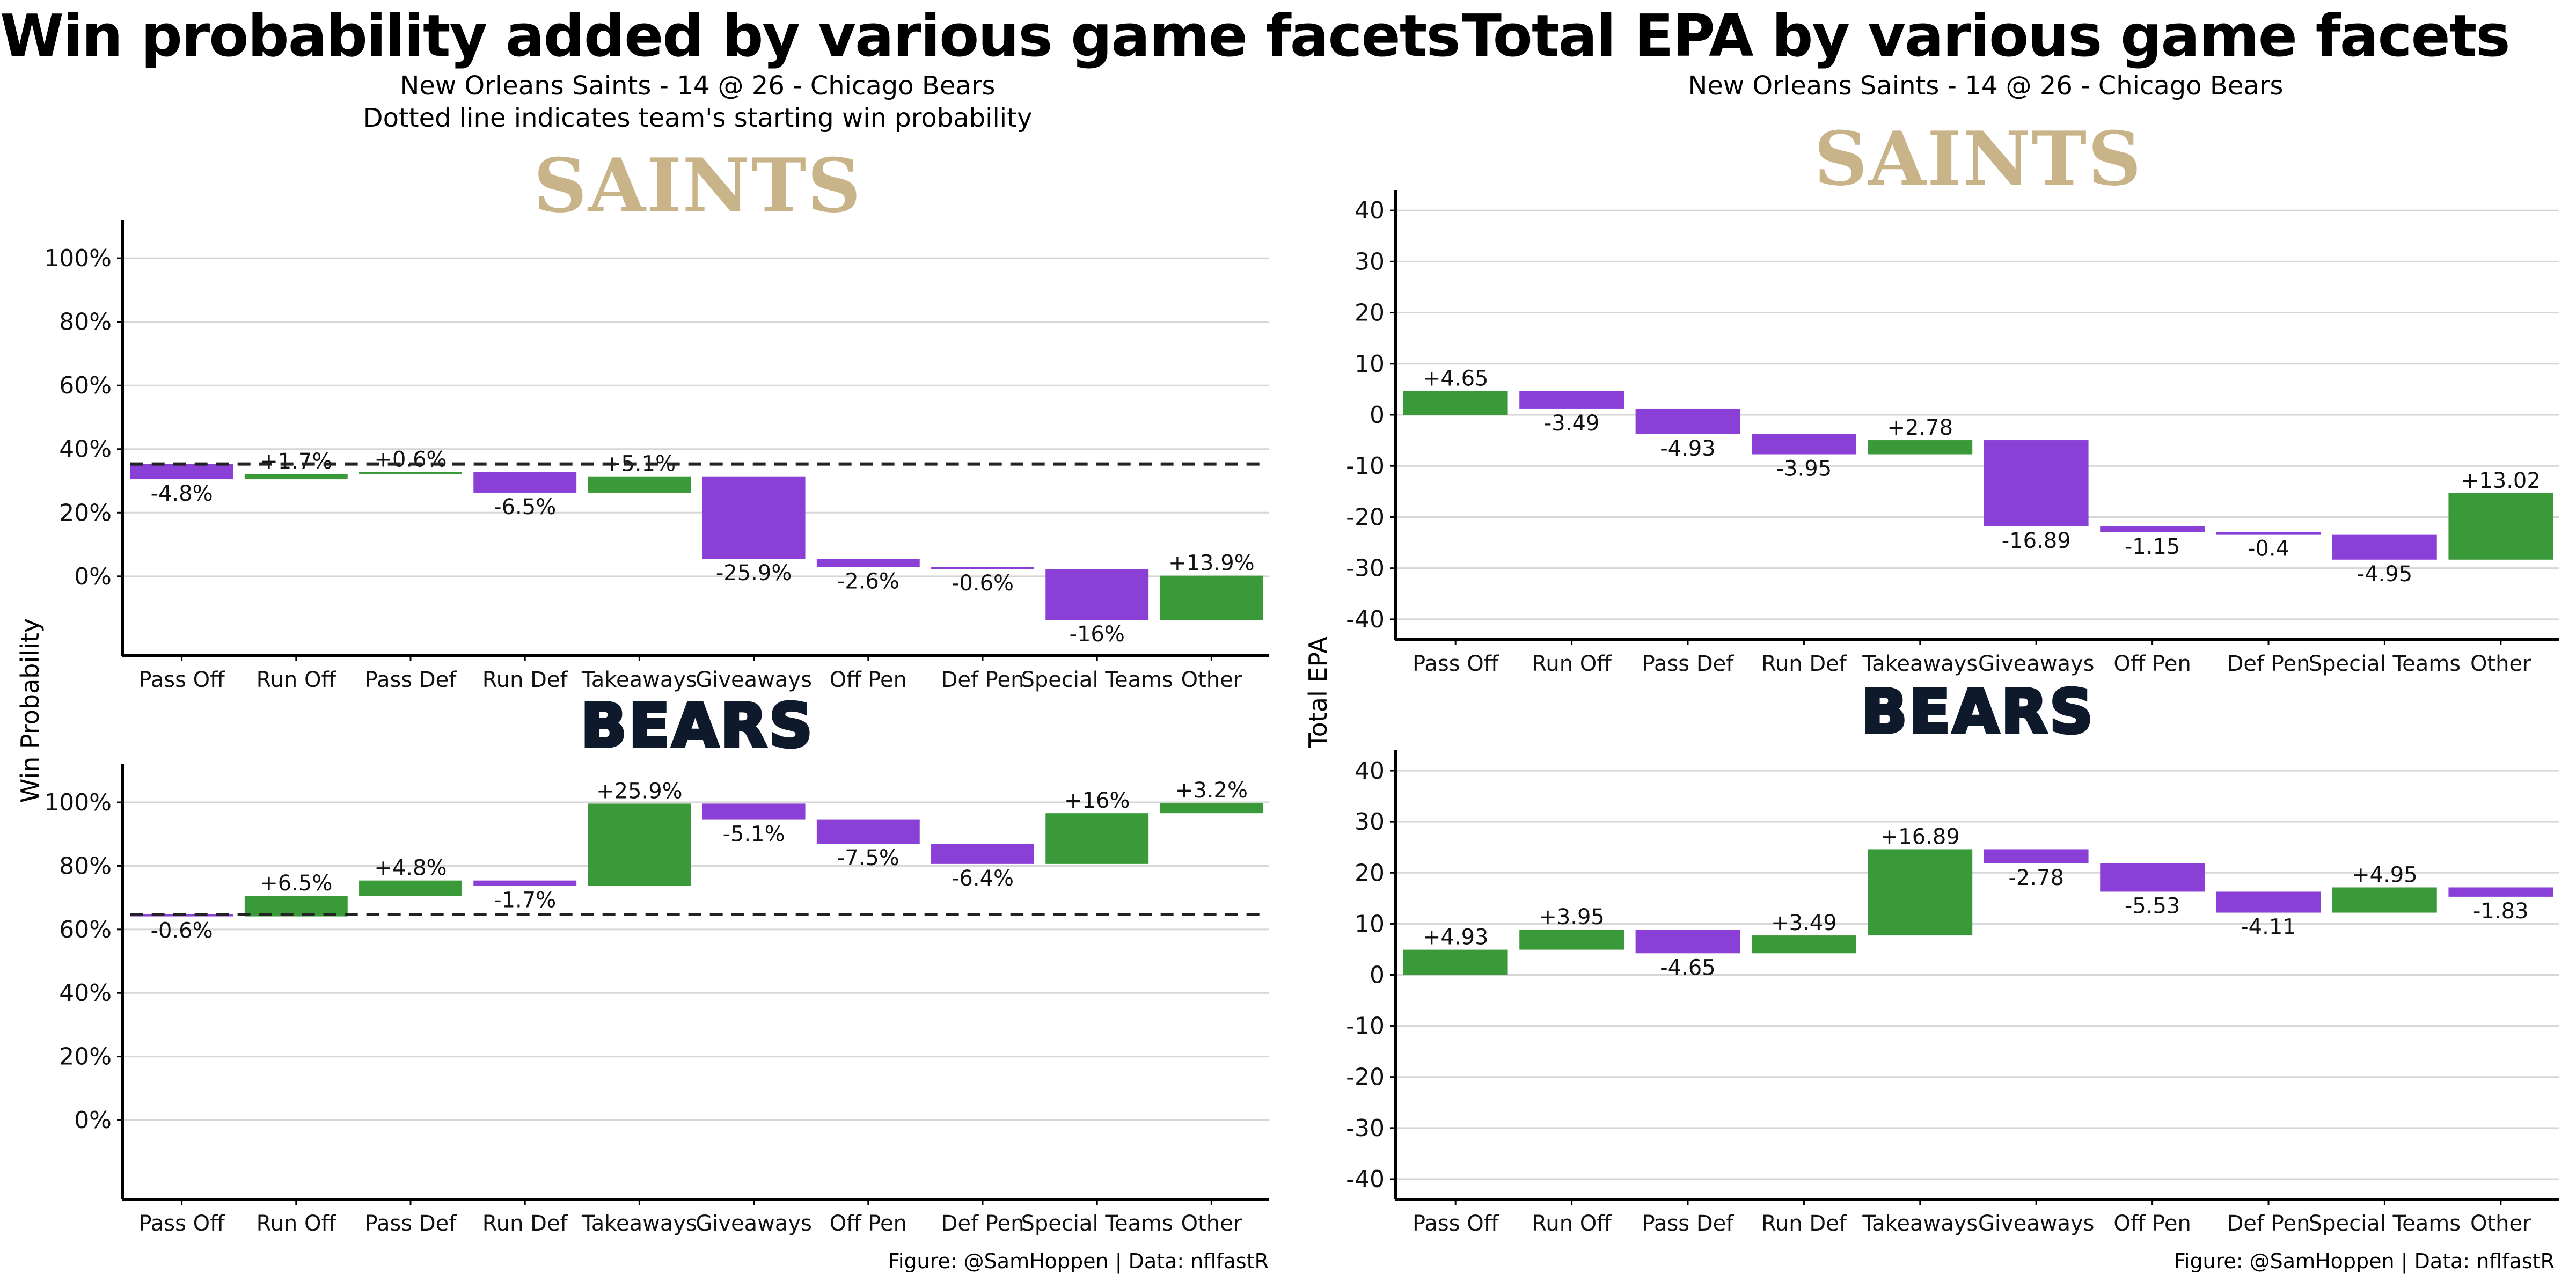 The image size is (2576, 1288). I want to click on right-chart-title: Total EPA by various game facets, so click(1986, 36).